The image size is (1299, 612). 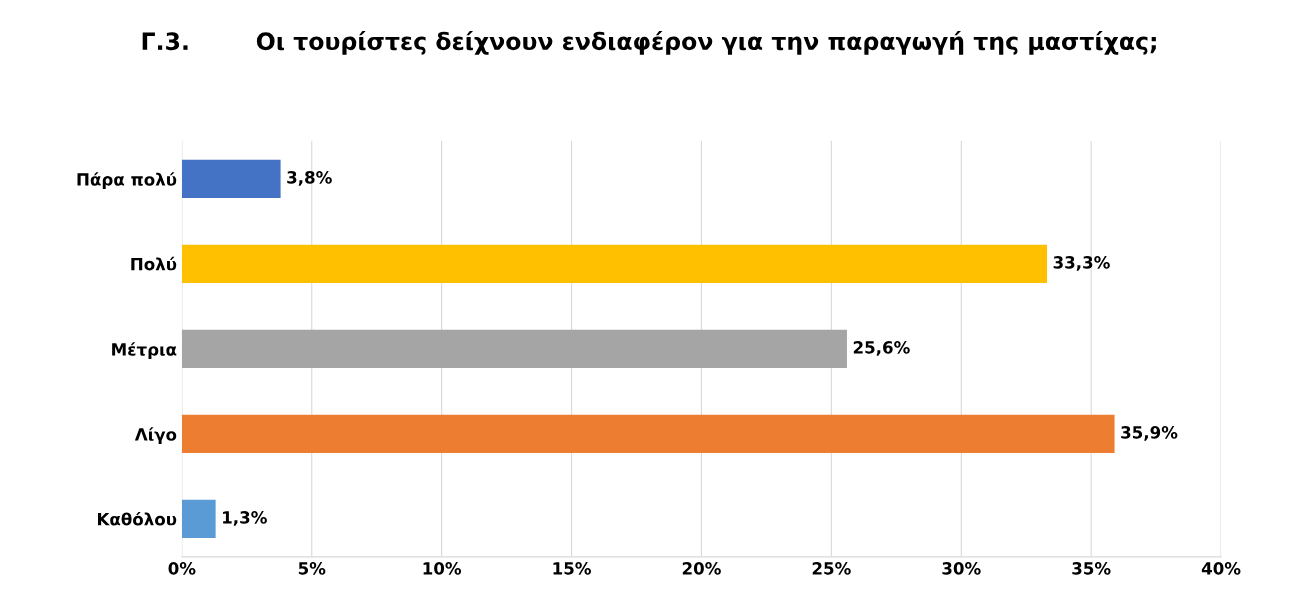 I want to click on x-tick-label: 40%, so click(x=1221, y=568).